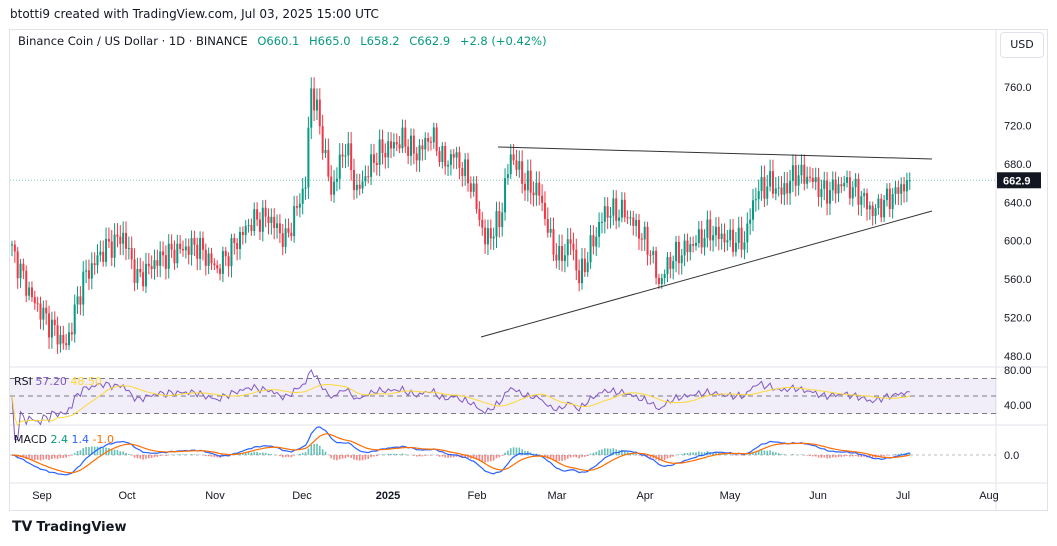 The height and width of the screenshot is (546, 1057). What do you see at coordinates (503, 41) in the screenshot?
I see `change-value: +2.8 (+0.42%)` at bounding box center [503, 41].